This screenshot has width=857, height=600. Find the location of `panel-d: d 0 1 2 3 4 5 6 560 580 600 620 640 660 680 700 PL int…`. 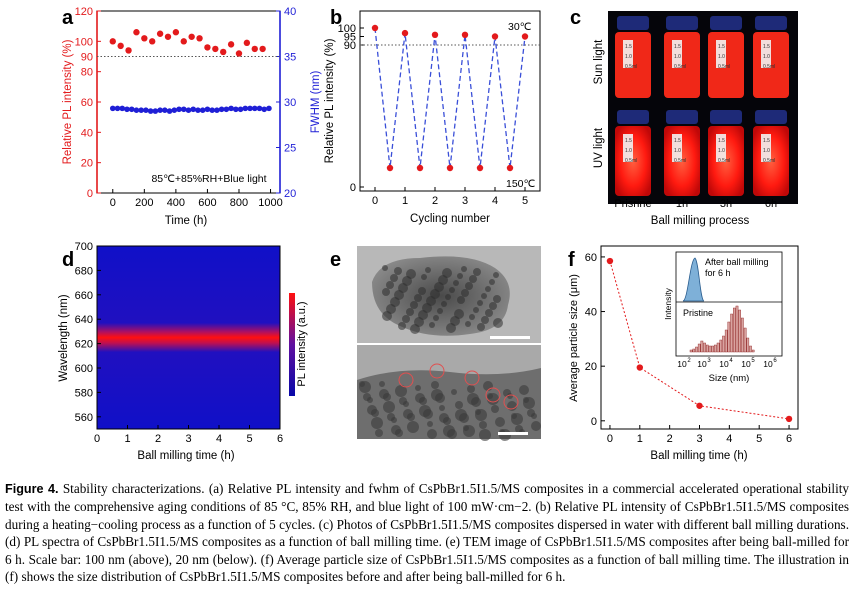

panel-d: d 0 1 2 3 4 5 6 560 580 600 620 640 660 680 700 PL int… is located at coordinates (183, 351).